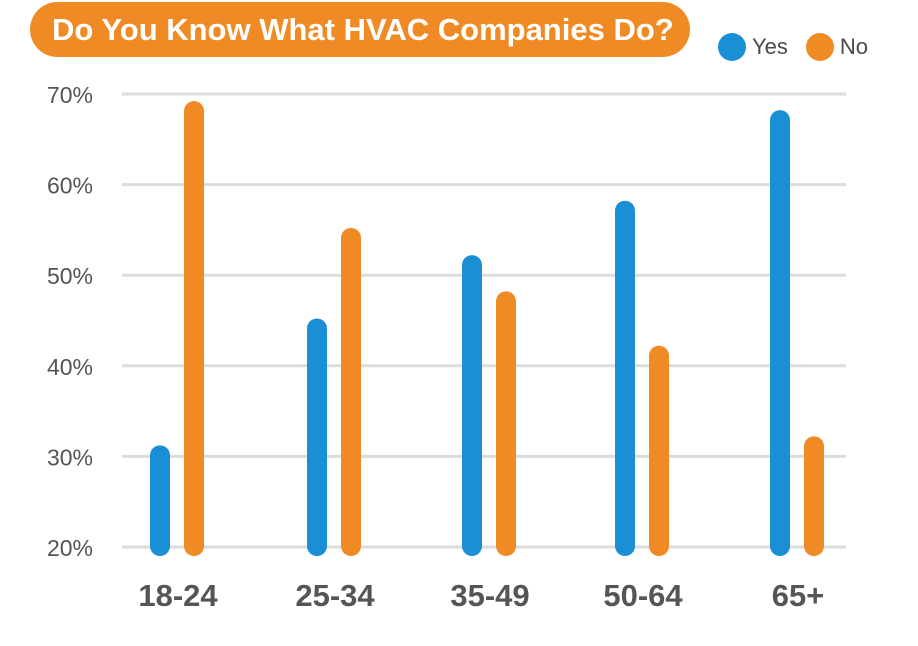 The image size is (918, 646). I want to click on legend-label-yes: Yes, so click(770, 46).